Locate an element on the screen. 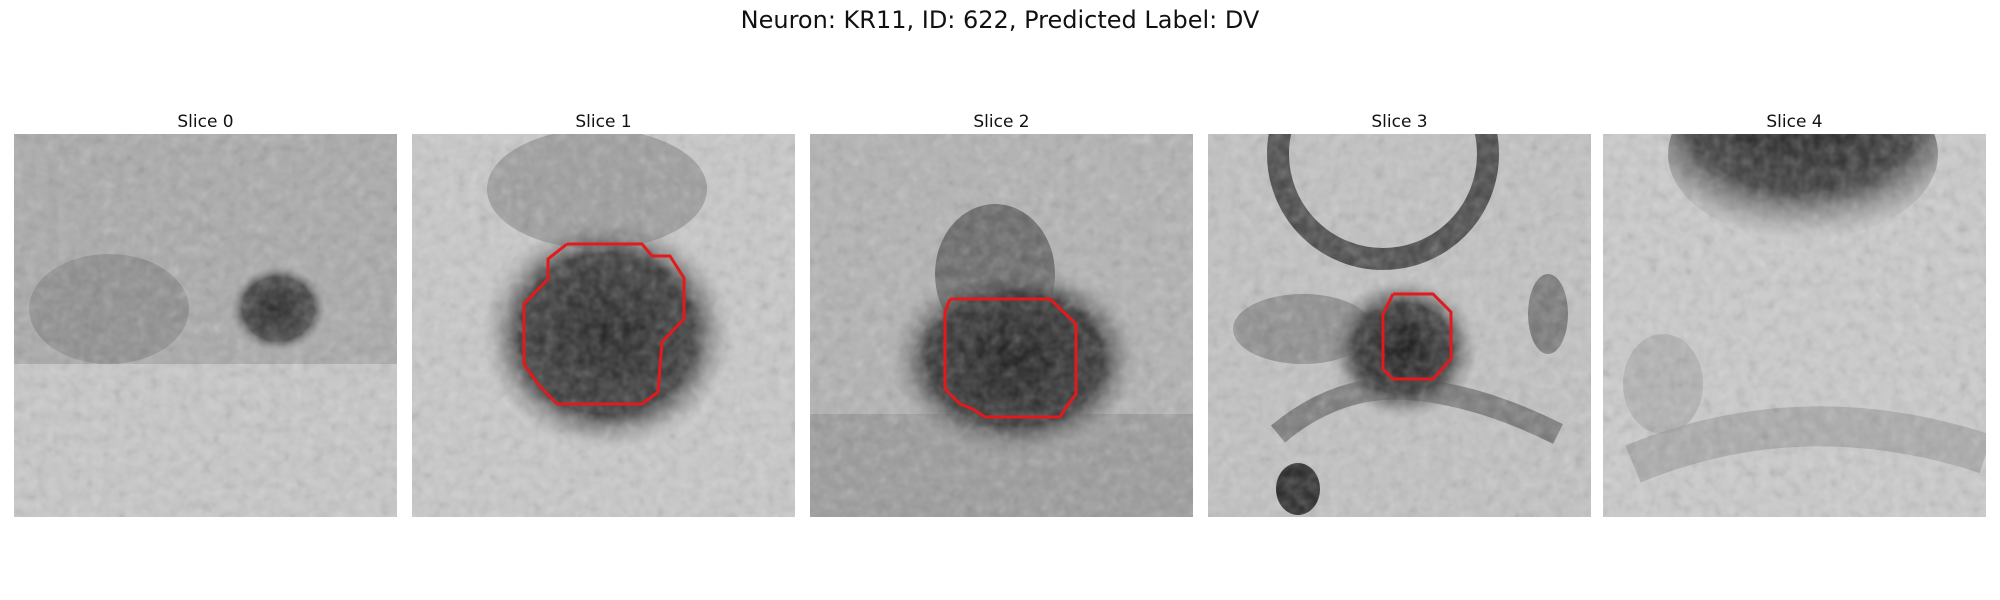 Image resolution: width=2000 pixels, height=600 pixels. slice-title: Slice 3 is located at coordinates (1399, 122).